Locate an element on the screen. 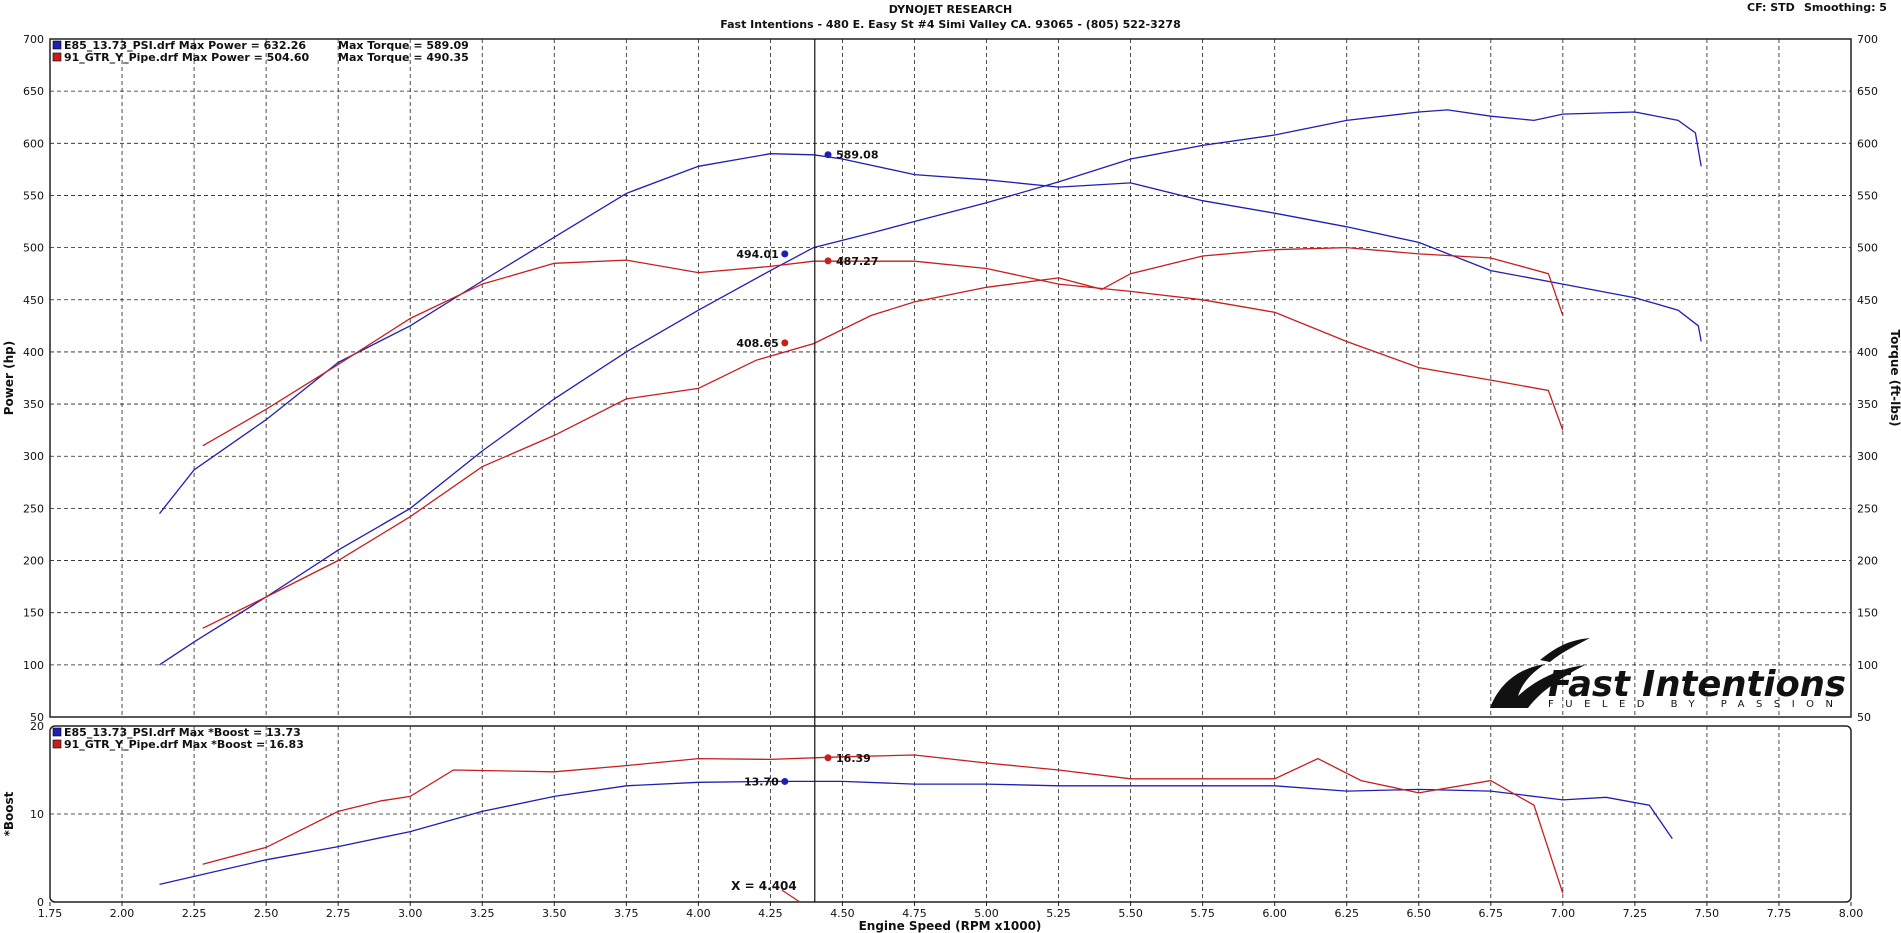  cursor-readout: X = 4.404 is located at coordinates (764, 886).